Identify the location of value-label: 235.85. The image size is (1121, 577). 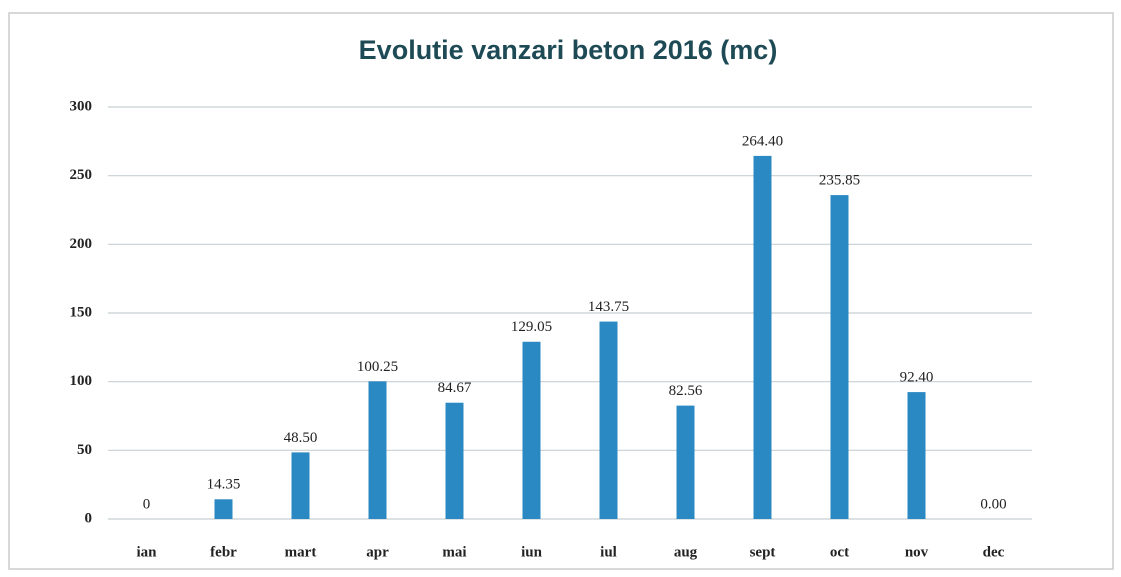
(839, 181).